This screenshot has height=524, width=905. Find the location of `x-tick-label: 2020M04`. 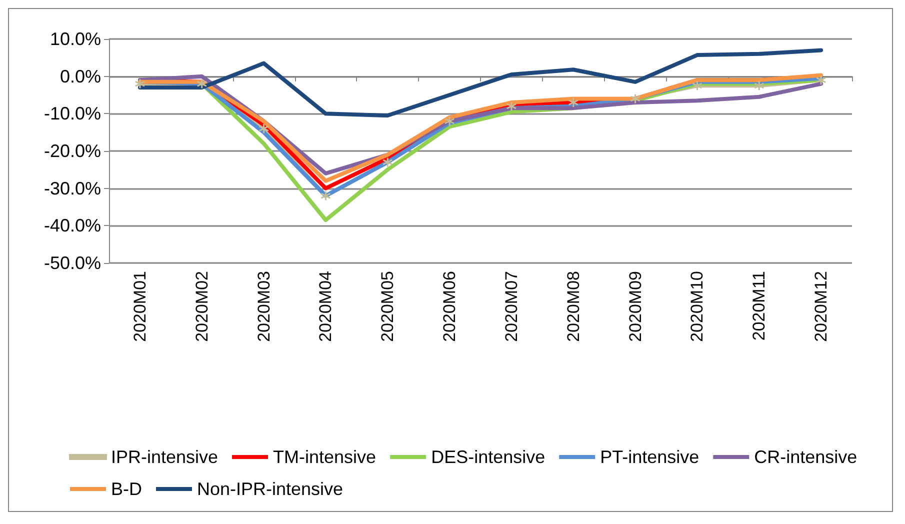

x-tick-label: 2020M04 is located at coordinates (326, 306).